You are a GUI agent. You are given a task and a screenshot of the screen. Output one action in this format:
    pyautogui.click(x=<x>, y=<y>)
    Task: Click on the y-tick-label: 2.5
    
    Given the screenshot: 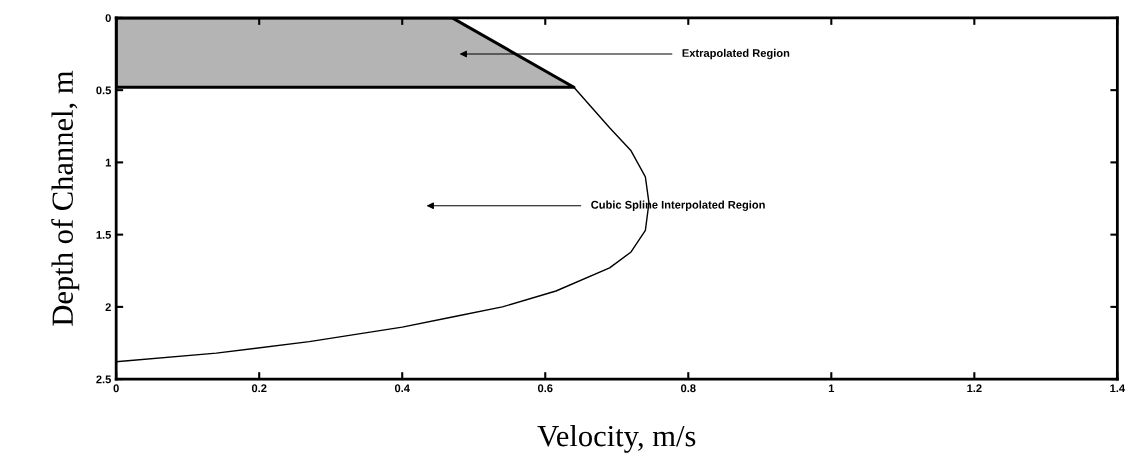 What is the action you would take?
    pyautogui.click(x=104, y=379)
    